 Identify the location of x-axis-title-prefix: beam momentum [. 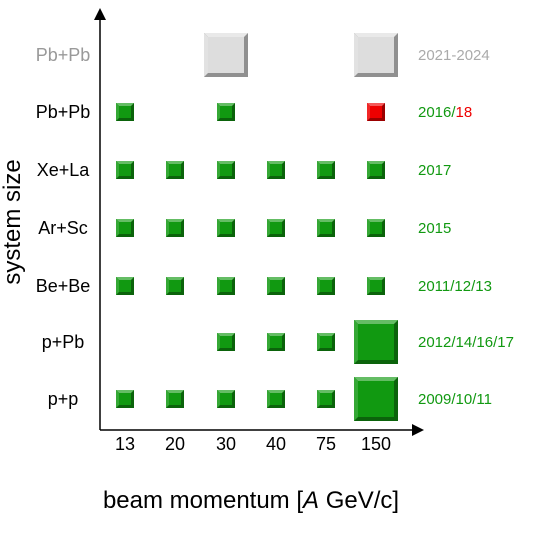
(203, 500).